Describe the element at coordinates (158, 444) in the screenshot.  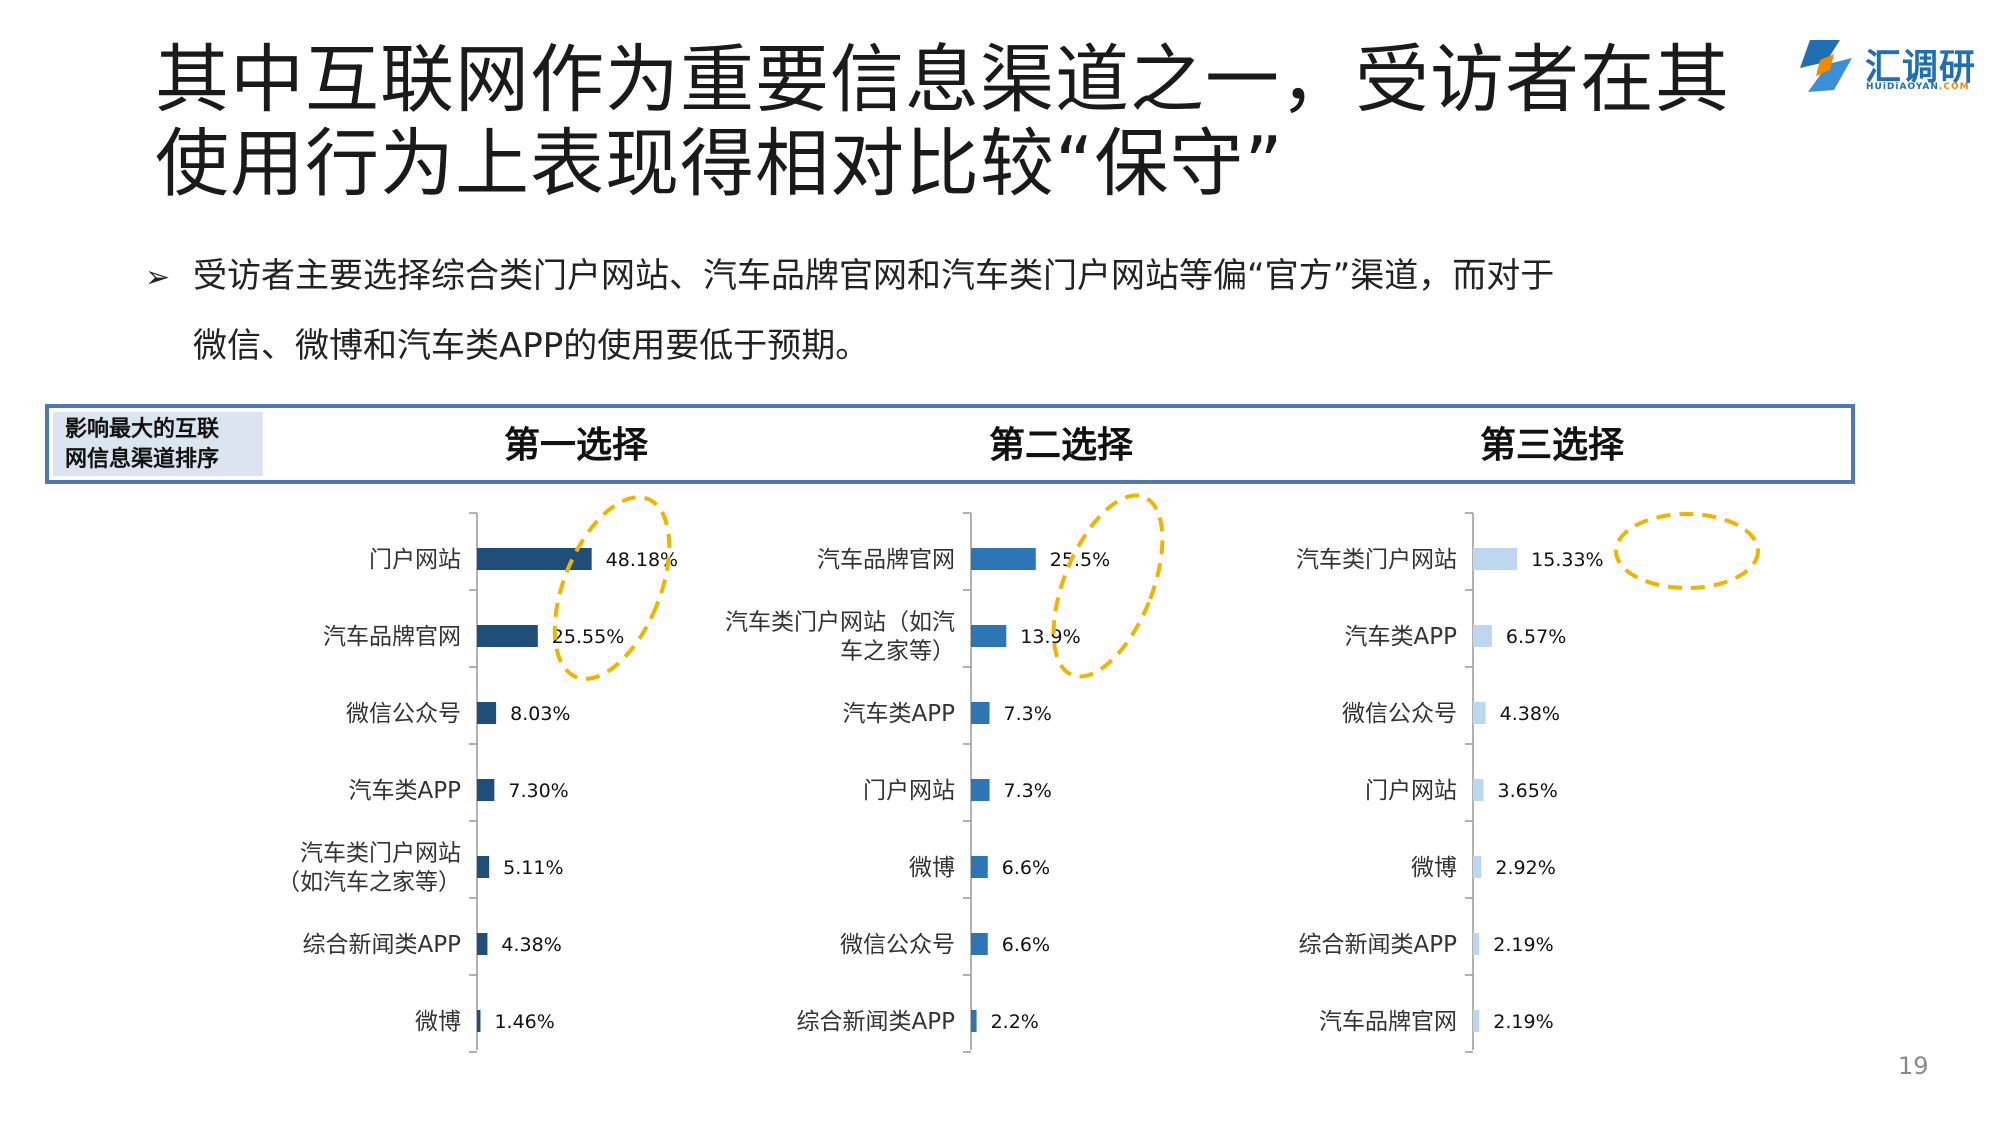
I see `ranking-label: 影响最大的互联 网信息渠道排序` at that location.